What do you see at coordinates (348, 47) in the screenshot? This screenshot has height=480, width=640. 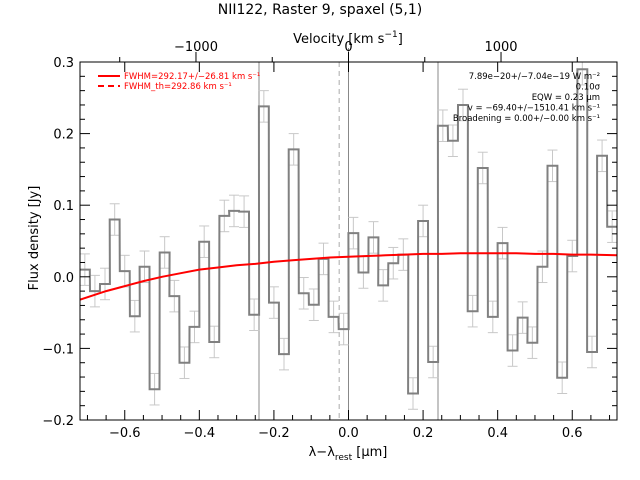 I see `top-tick-label-1: 0` at bounding box center [348, 47].